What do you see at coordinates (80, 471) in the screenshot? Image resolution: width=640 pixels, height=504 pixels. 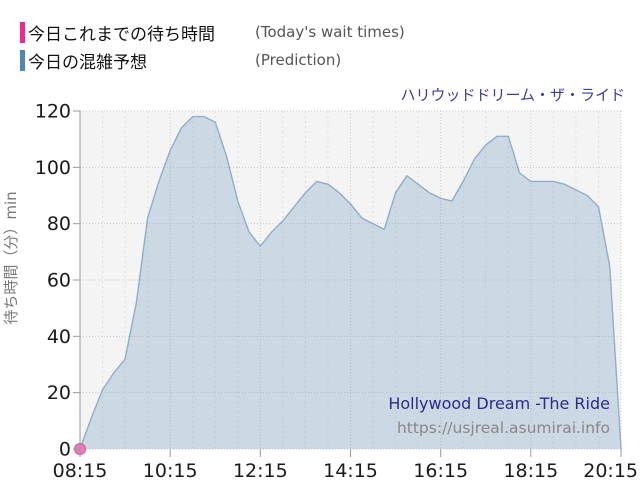 I see `x-tick-label: 08:15` at bounding box center [80, 471].